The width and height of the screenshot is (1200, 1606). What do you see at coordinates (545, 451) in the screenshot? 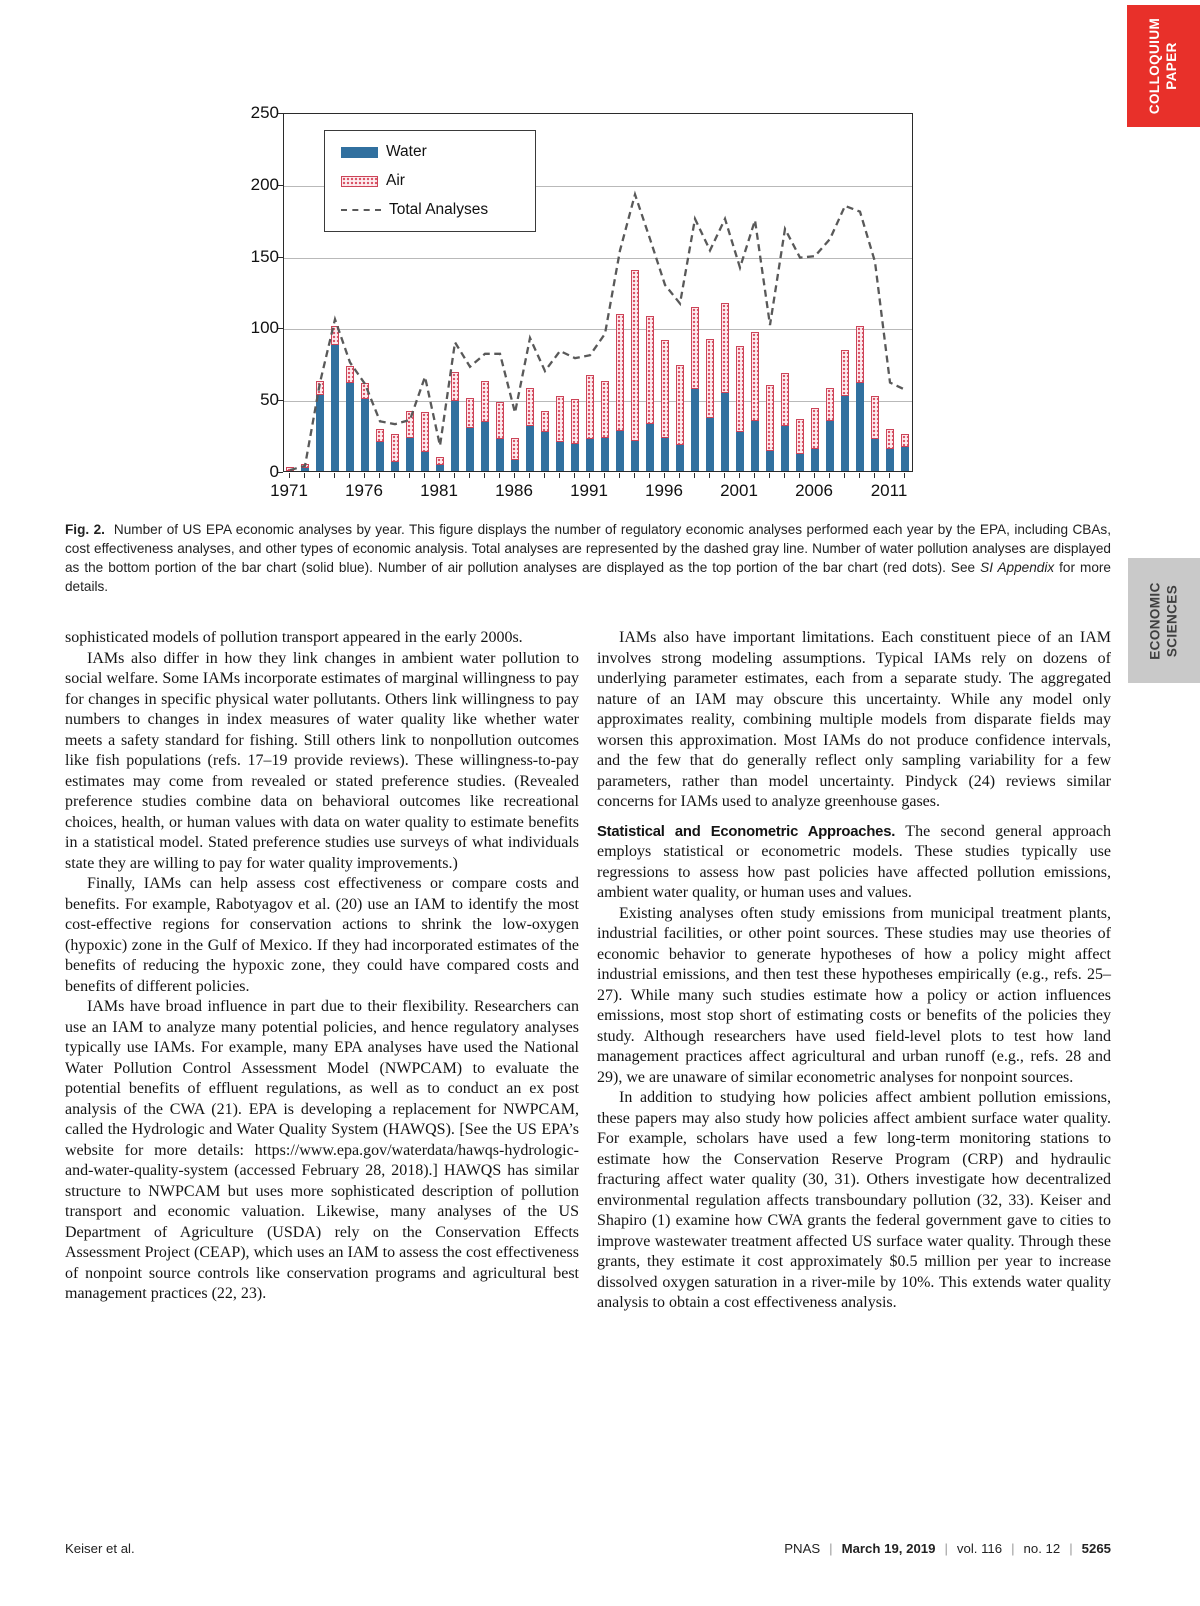
I see `bar-water-1988` at bounding box center [545, 451].